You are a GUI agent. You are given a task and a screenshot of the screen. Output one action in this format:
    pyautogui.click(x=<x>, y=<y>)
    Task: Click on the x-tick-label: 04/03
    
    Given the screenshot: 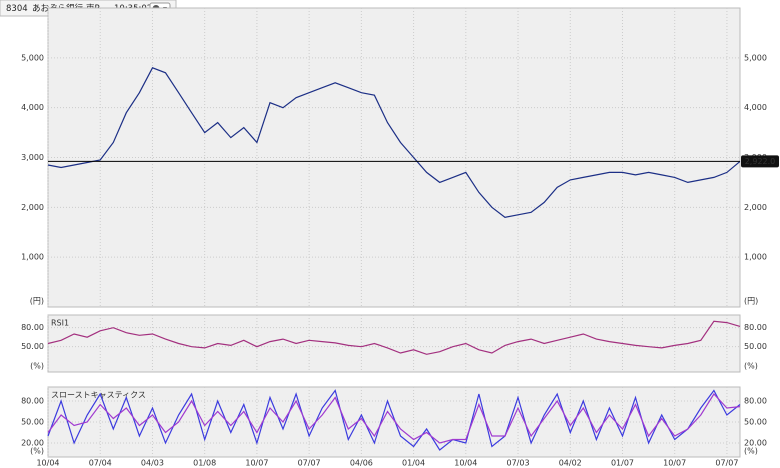 What is the action you would take?
    pyautogui.click(x=152, y=463)
    